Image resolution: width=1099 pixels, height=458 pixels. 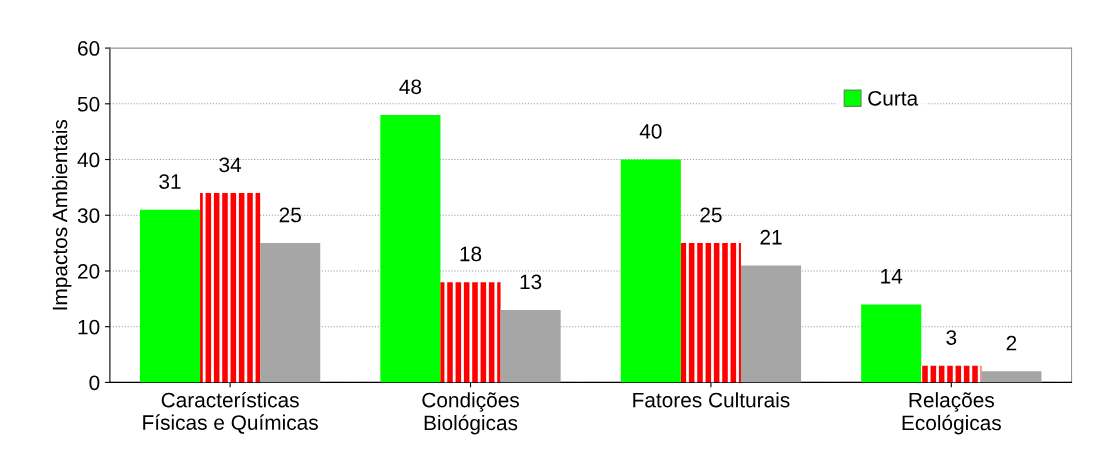 What do you see at coordinates (951, 337) in the screenshot?
I see `data-label: 3` at bounding box center [951, 337].